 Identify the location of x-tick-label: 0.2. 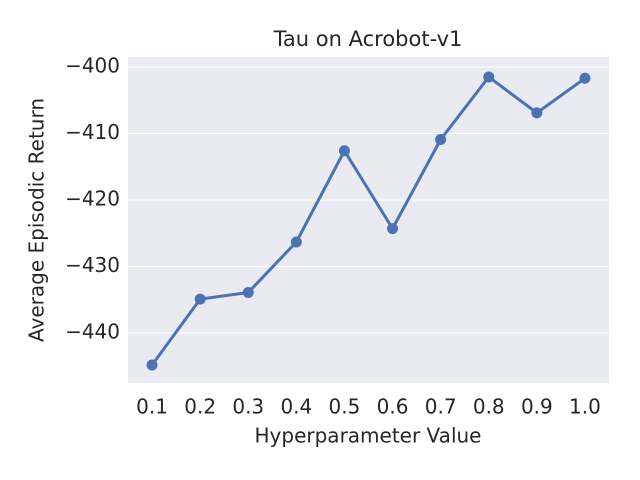
(200, 407).